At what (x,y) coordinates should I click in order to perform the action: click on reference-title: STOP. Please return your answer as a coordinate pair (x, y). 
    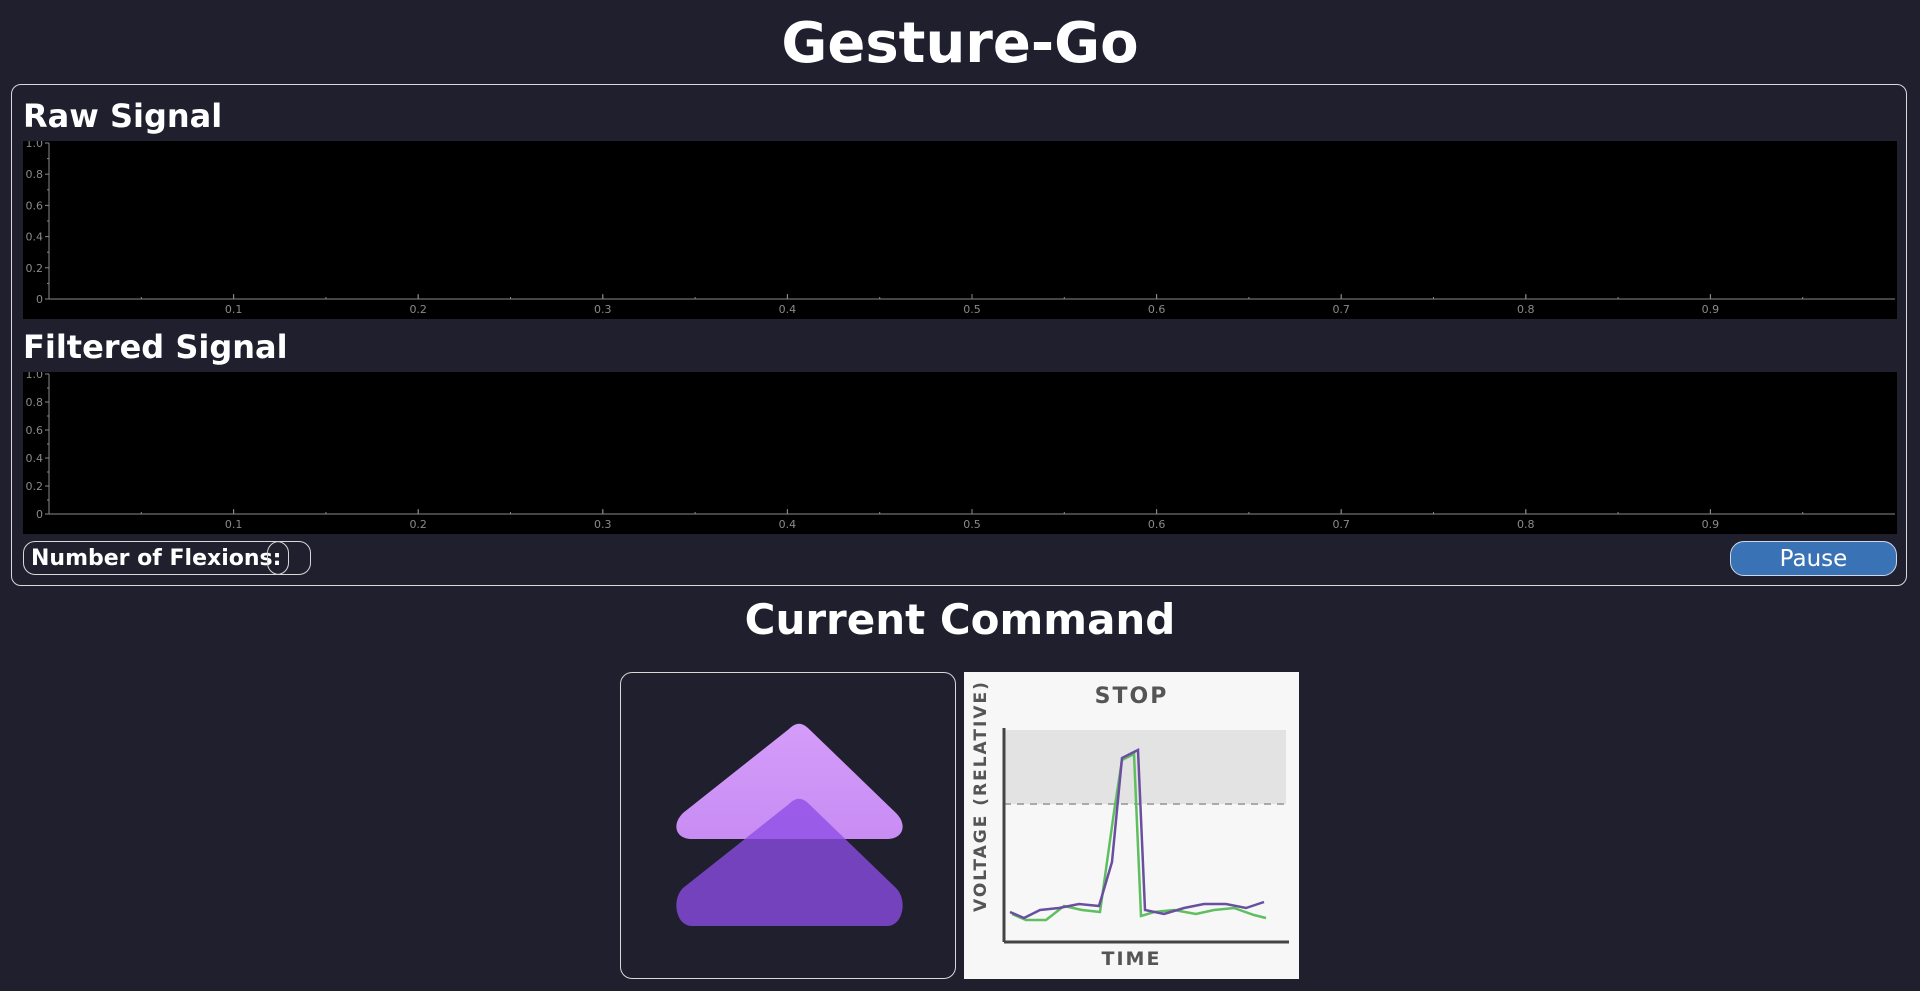
    Looking at the image, I should click on (1131, 696).